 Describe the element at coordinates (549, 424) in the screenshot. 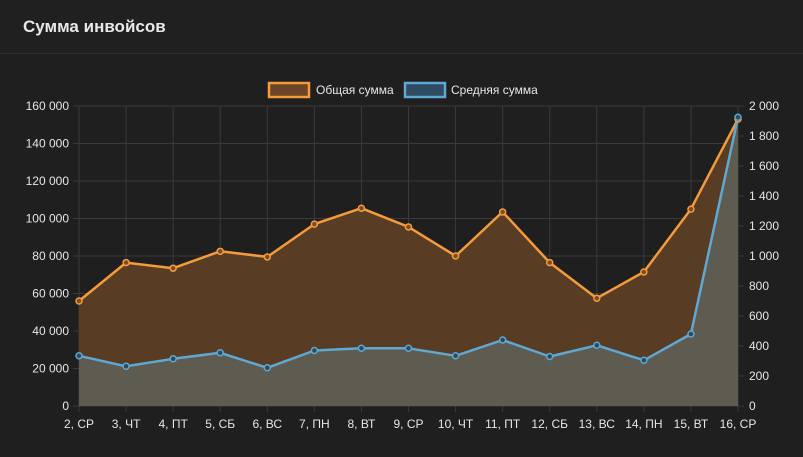

I see `x-tick-label: 12, СБ` at that location.